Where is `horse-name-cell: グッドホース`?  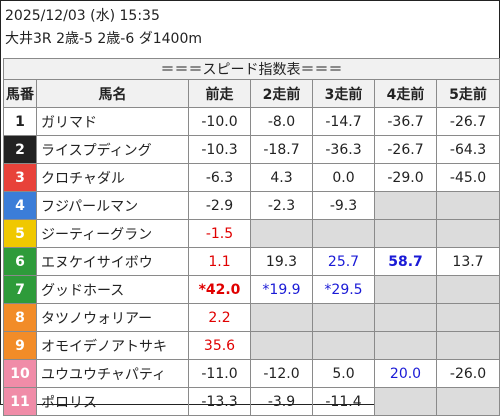 horse-name-cell: グッドホース is located at coordinates (112, 289).